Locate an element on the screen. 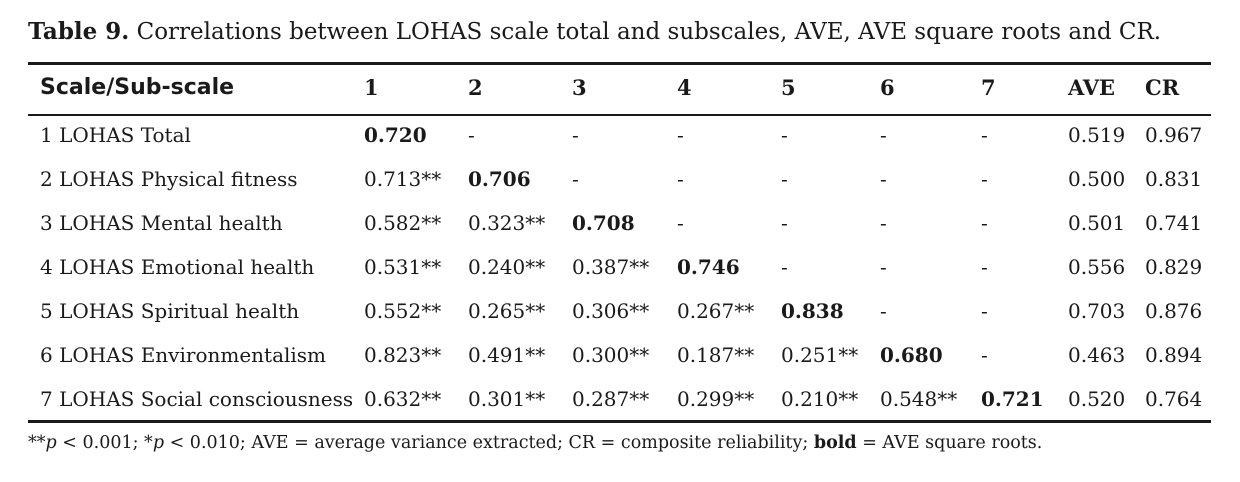 The width and height of the screenshot is (1240, 482). table-cell: 0.210** is located at coordinates (820, 399).